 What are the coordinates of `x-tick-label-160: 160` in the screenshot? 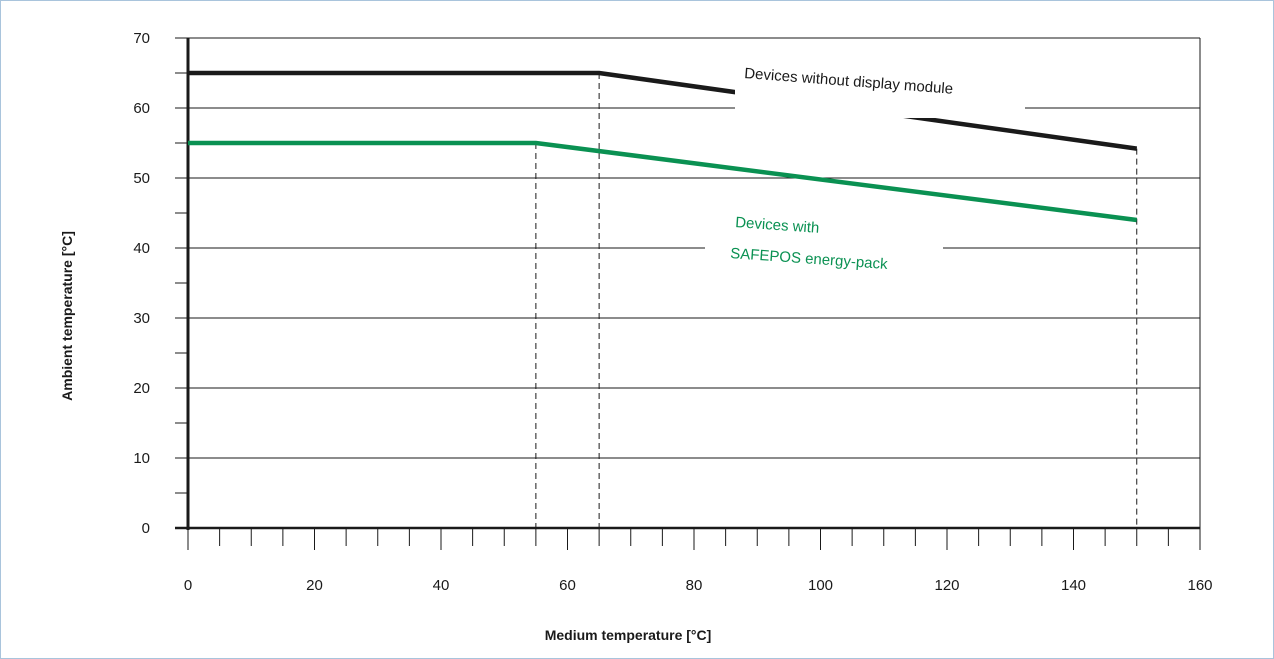 It's located at (1199, 585).